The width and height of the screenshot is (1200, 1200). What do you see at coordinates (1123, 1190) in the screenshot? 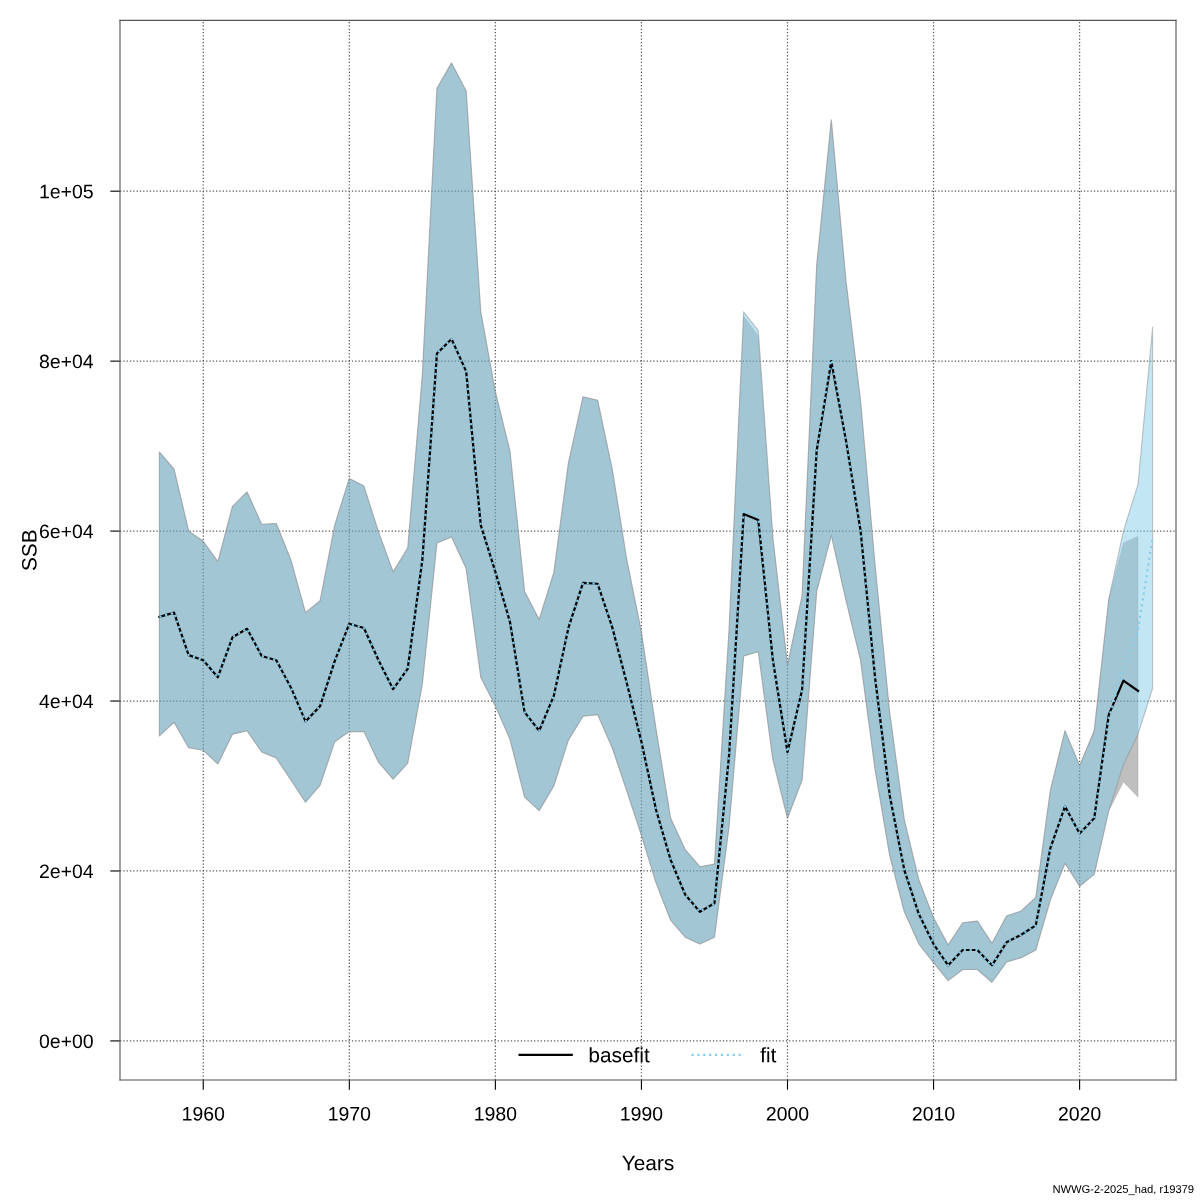
I see `text: NWWG-2-2025_had, r19379` at bounding box center [1123, 1190].